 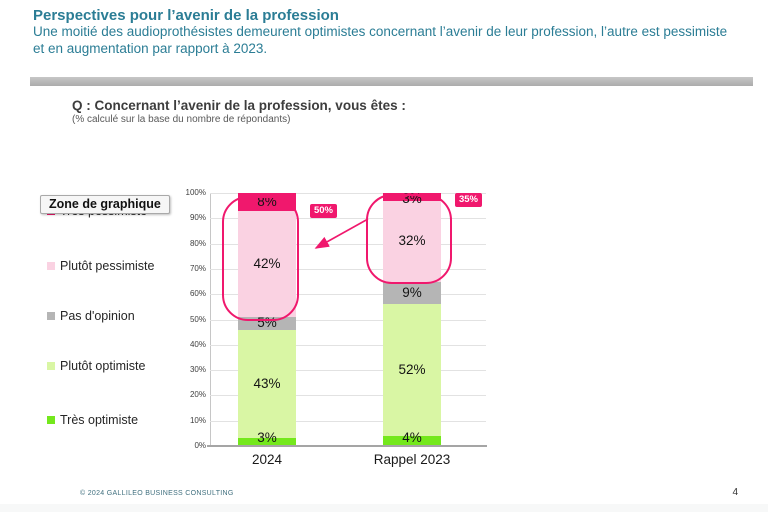 What do you see at coordinates (197, 370) in the screenshot?
I see `y-axis-tick-label: 30%` at bounding box center [197, 370].